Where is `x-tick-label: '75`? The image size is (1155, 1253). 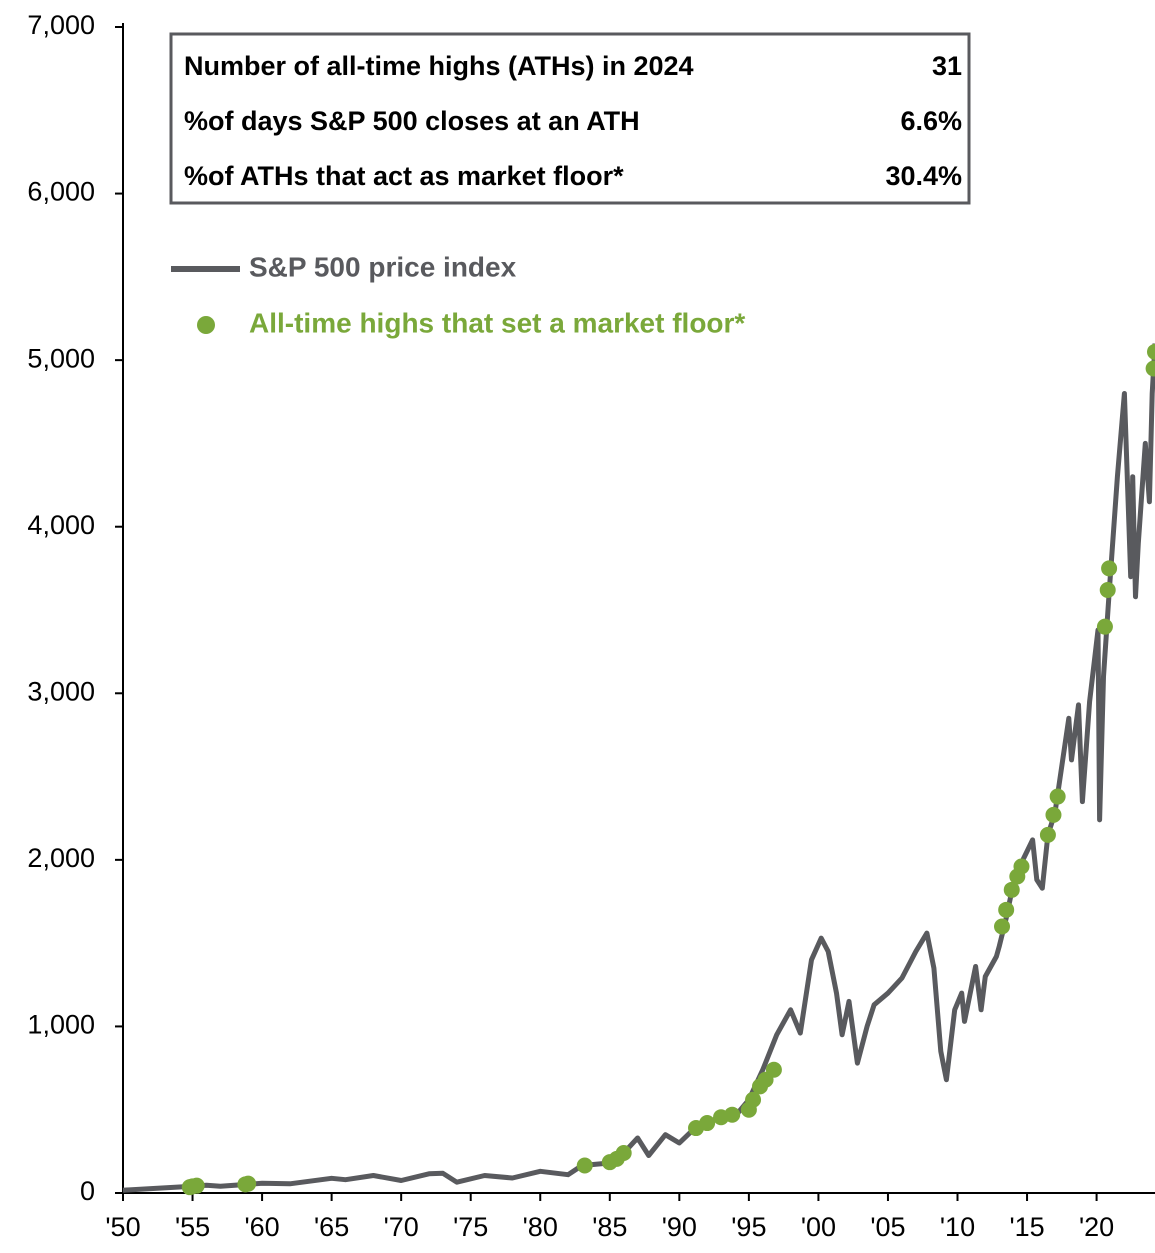 x-tick-label: '75 is located at coordinates (470, 1227).